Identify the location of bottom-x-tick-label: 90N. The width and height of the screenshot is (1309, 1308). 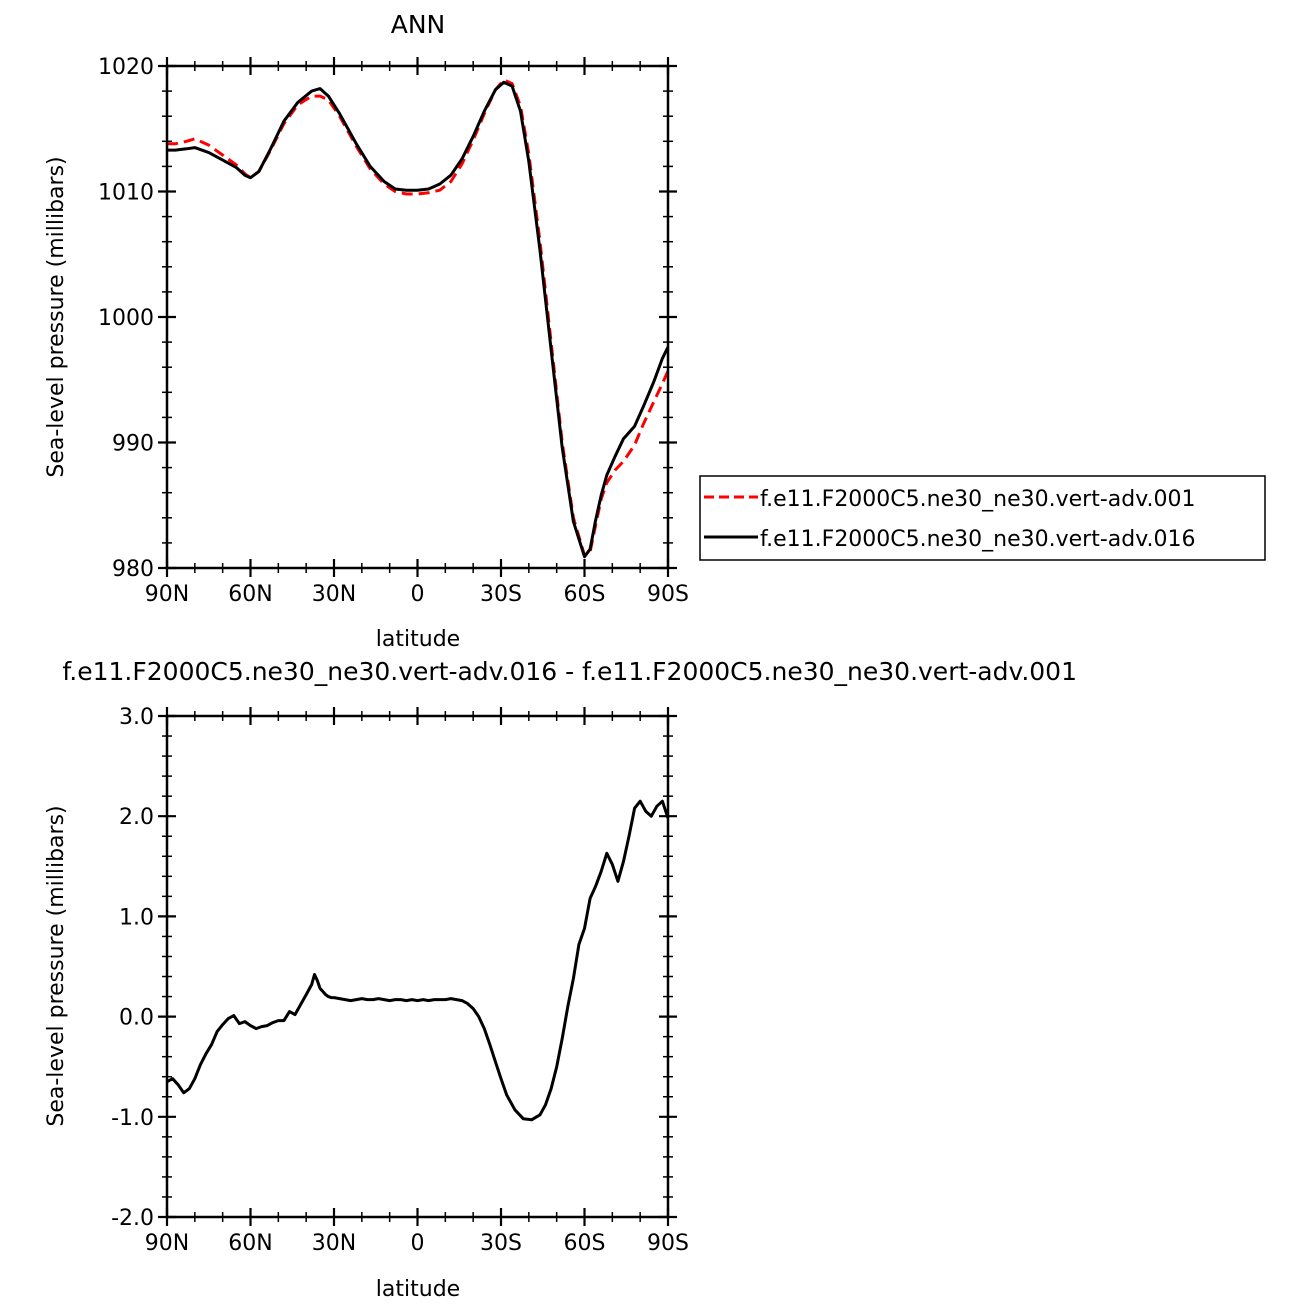
(167, 1243).